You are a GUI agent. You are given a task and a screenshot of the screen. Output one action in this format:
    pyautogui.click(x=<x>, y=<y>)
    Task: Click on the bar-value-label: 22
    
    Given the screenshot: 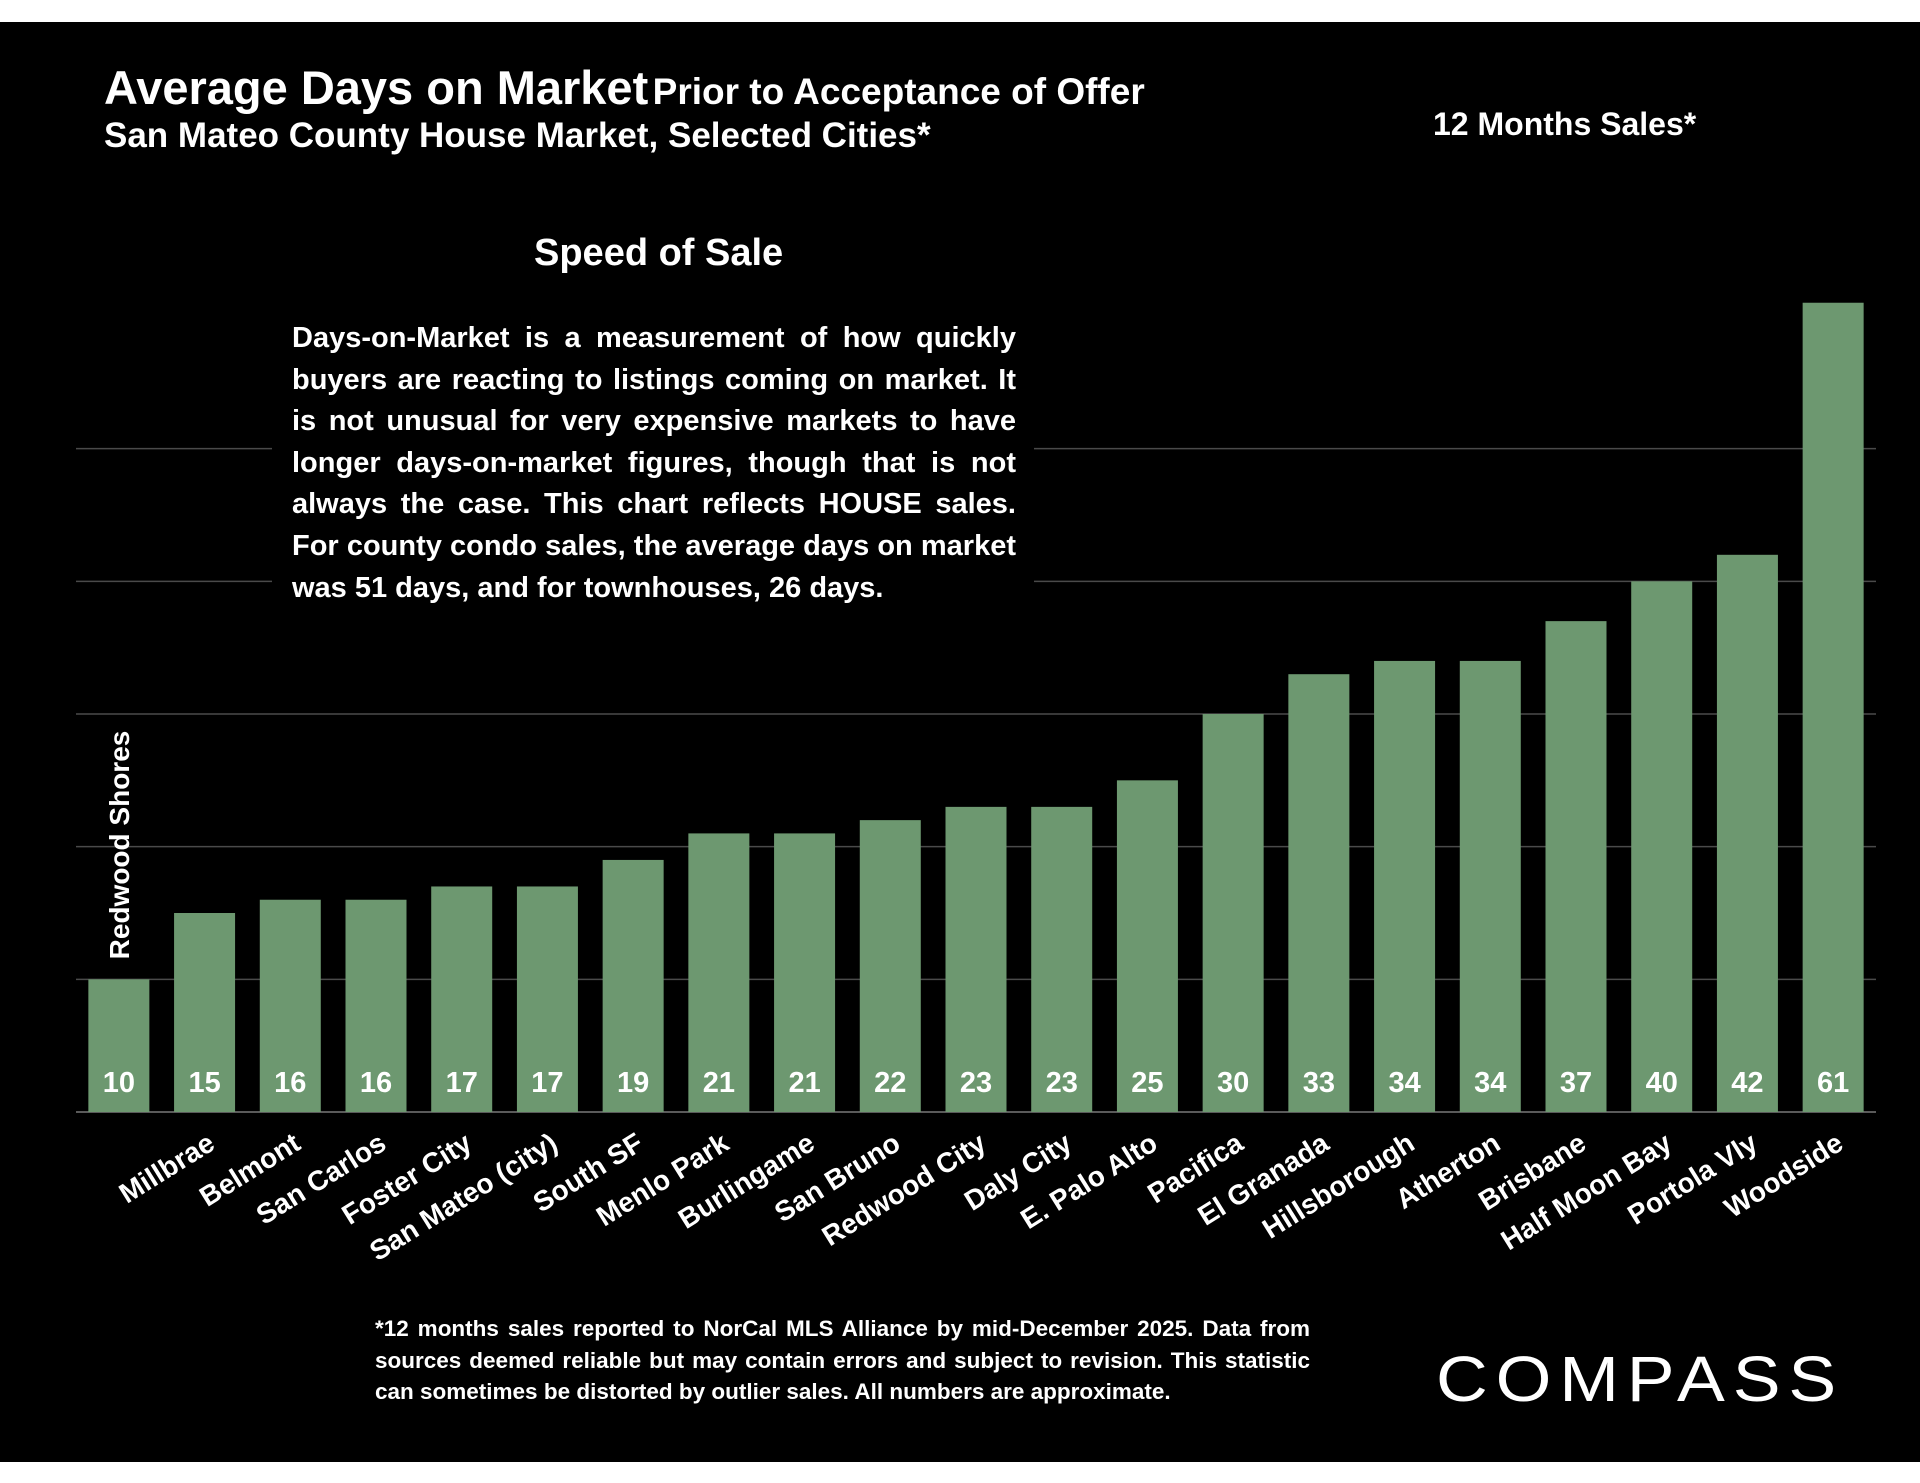 What is the action you would take?
    pyautogui.click(x=890, y=1083)
    